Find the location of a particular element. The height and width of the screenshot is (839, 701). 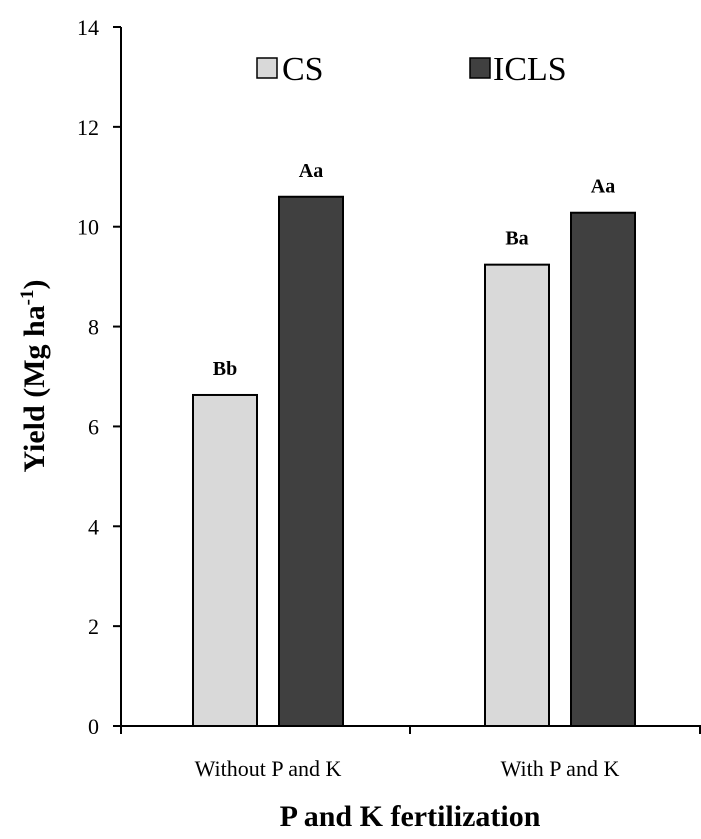

y-axis-title-close: ) is located at coordinates (34, 284).